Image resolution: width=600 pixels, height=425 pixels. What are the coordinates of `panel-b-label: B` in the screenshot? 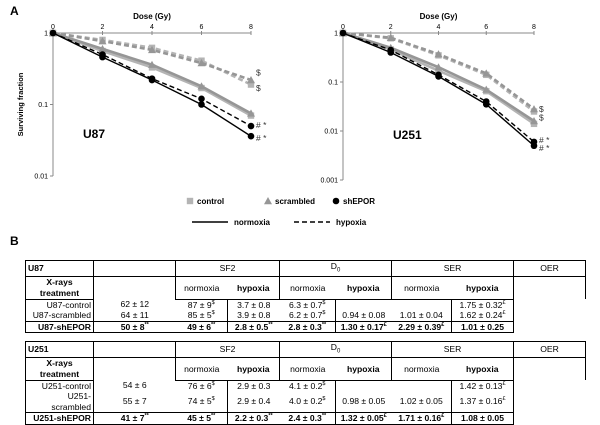 It's located at (14, 241).